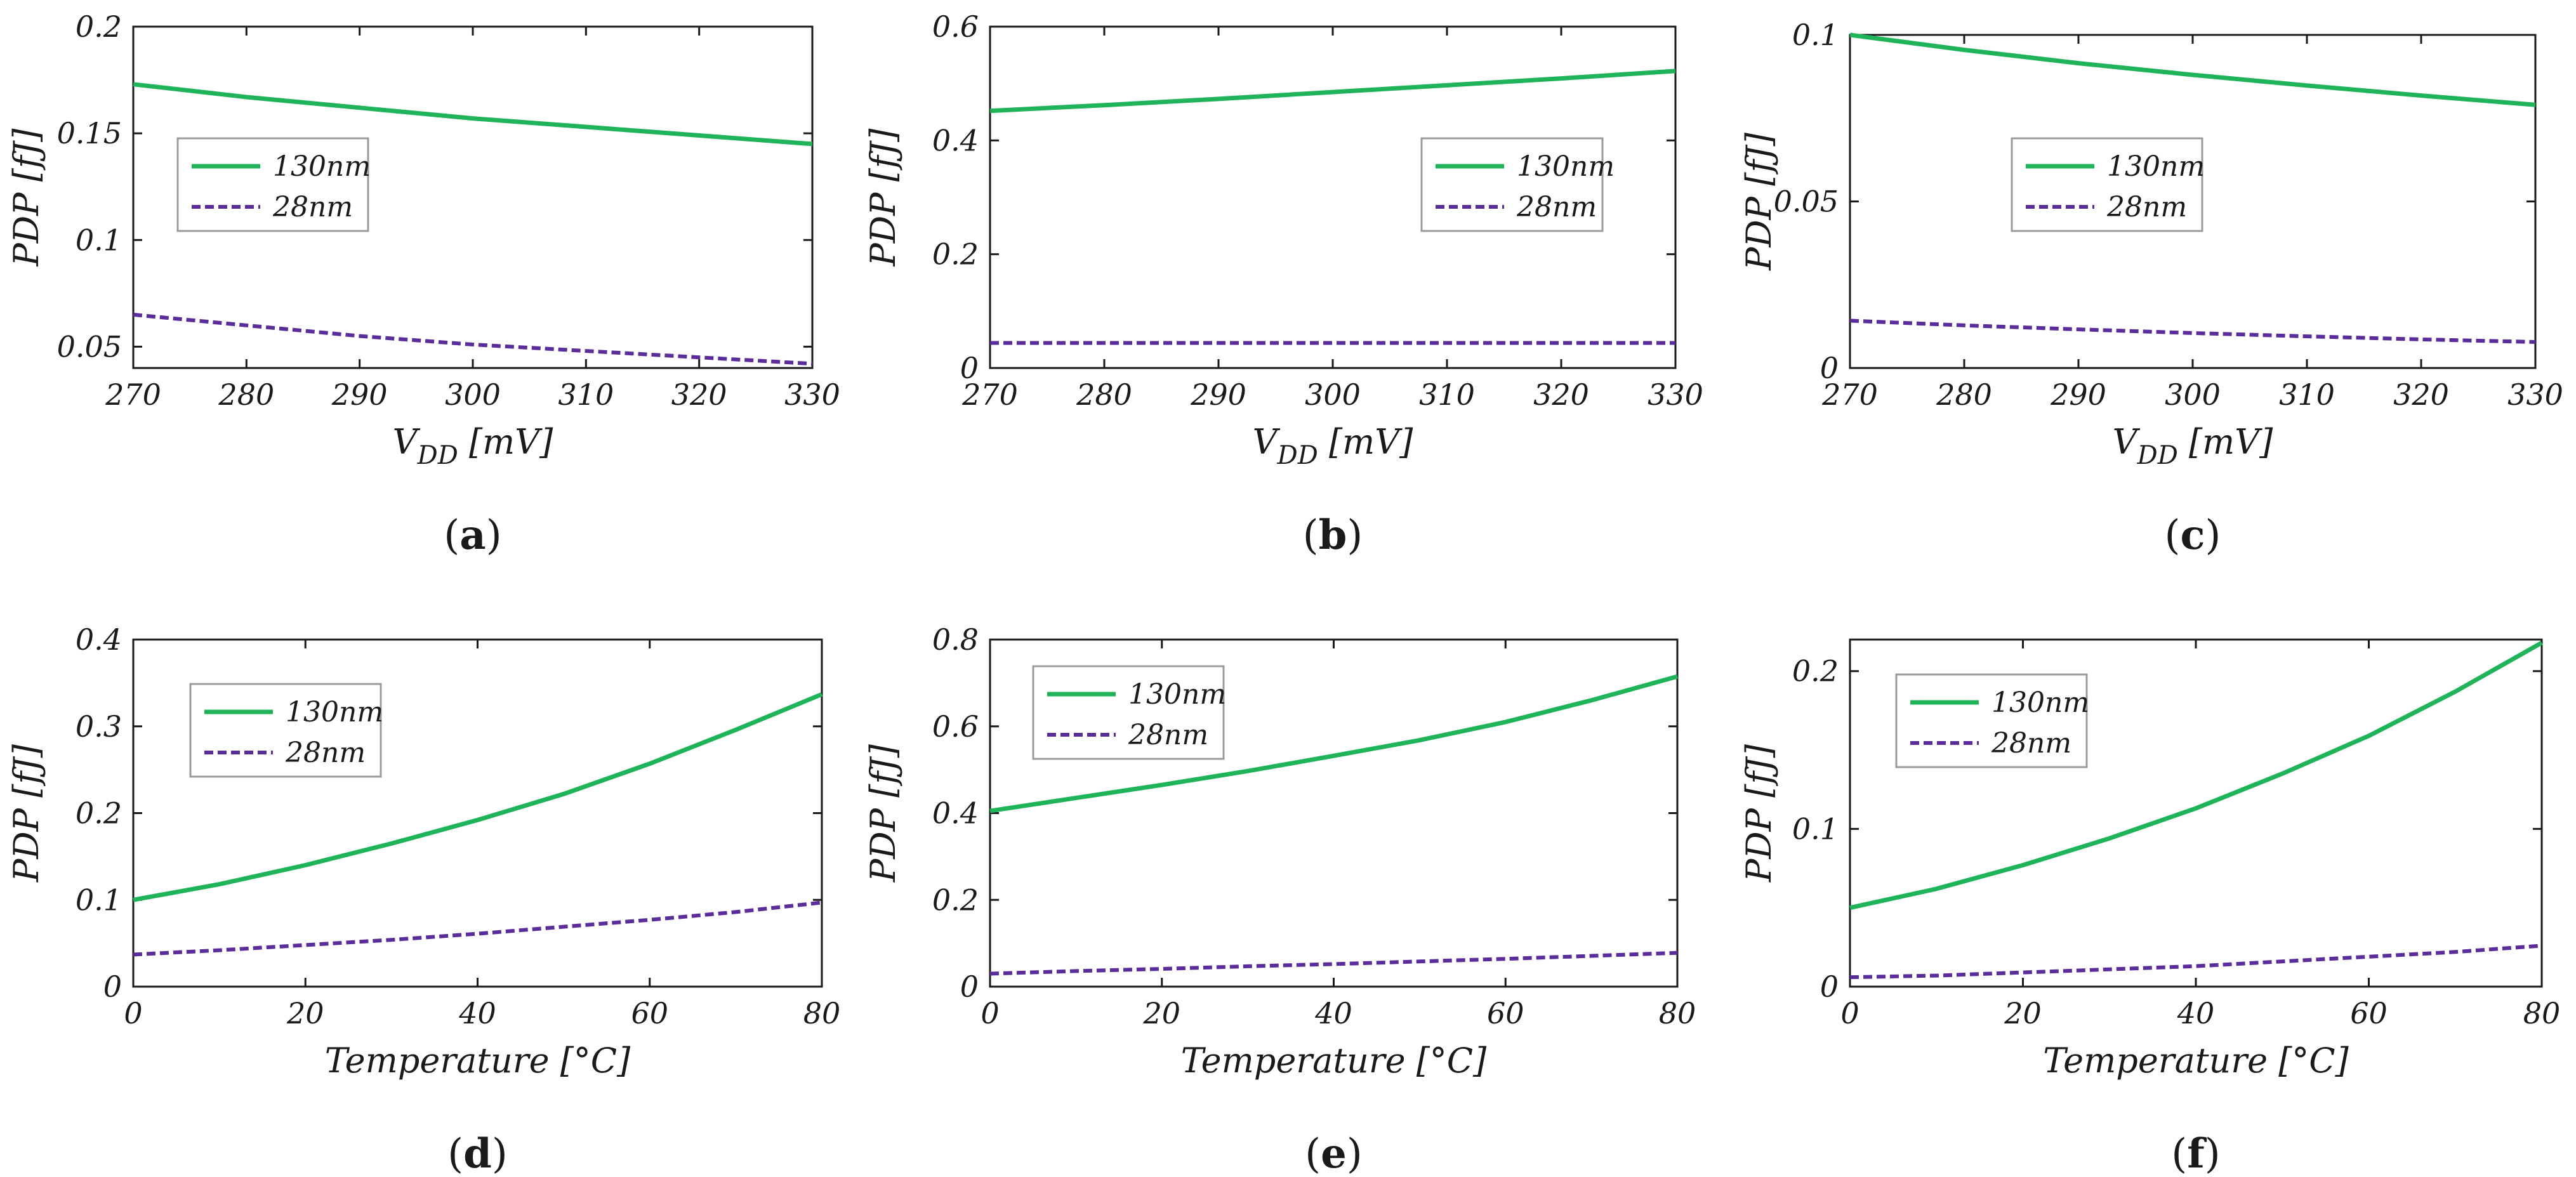 The width and height of the screenshot is (2576, 1177). I want to click on panel-caption: (b), so click(1333, 535).